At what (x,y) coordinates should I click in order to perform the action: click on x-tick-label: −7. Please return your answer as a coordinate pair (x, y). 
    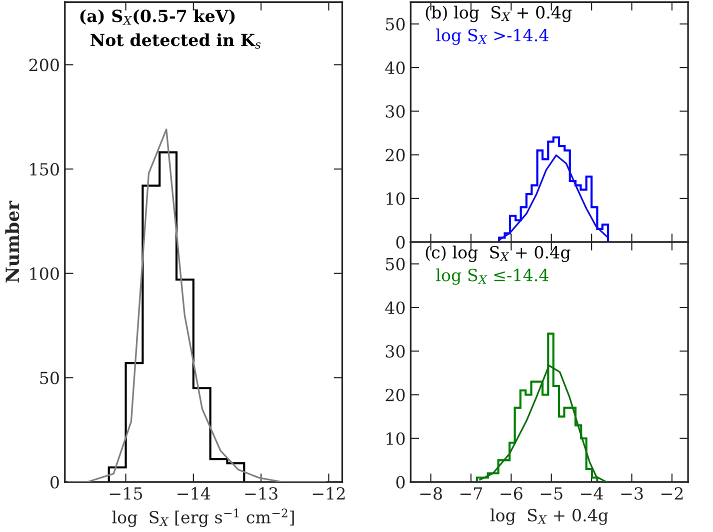
    Looking at the image, I should click on (471, 493).